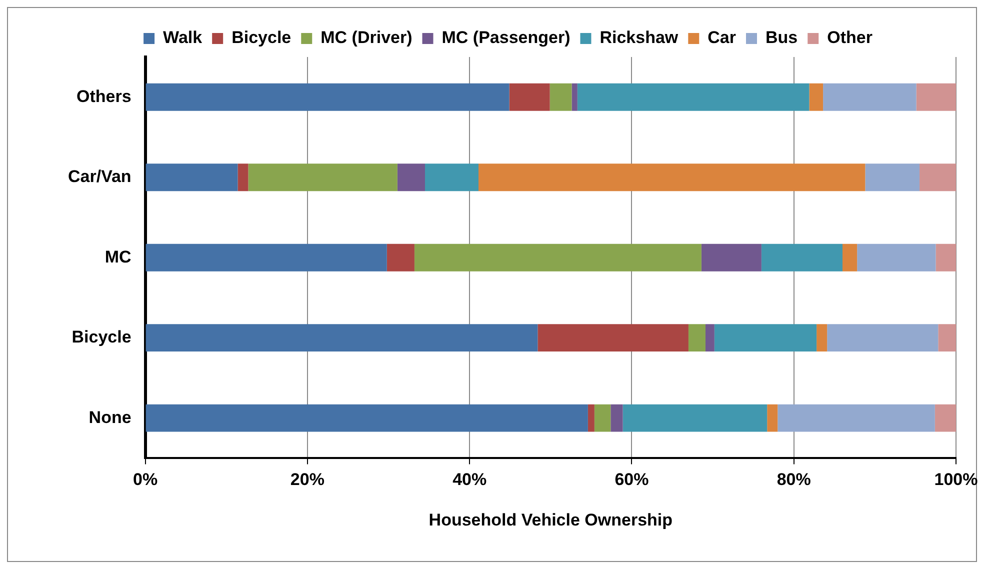  What do you see at coordinates (956, 480) in the screenshot?
I see `x-tick-label: 100%` at bounding box center [956, 480].